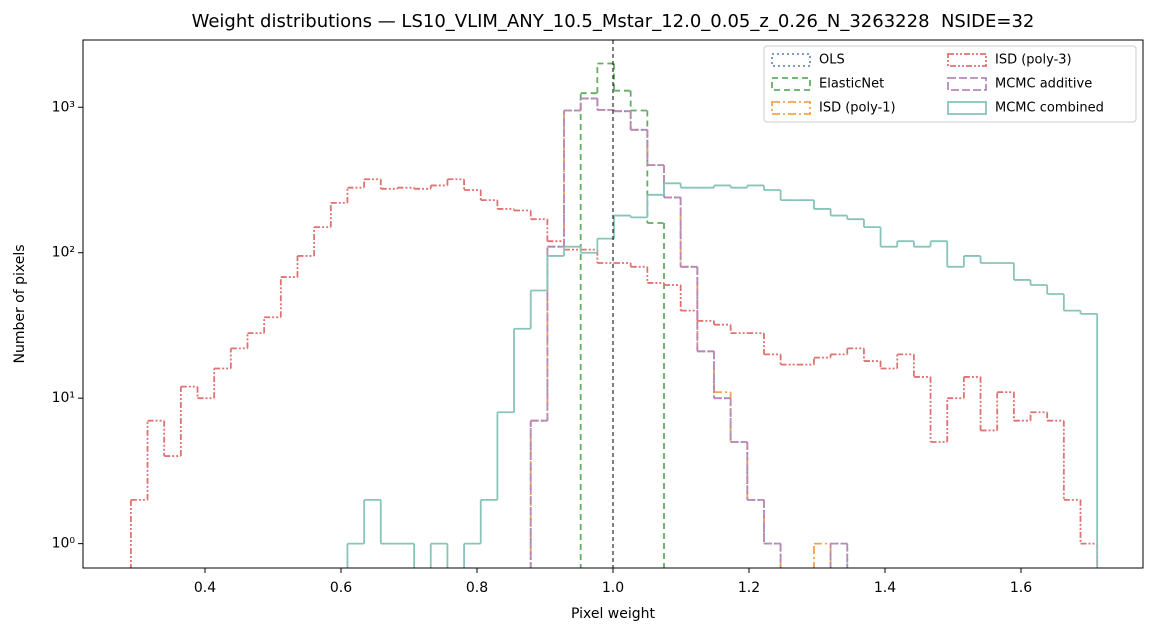  What do you see at coordinates (851, 84) in the screenshot?
I see `legend-label: ElasticNet` at bounding box center [851, 84].